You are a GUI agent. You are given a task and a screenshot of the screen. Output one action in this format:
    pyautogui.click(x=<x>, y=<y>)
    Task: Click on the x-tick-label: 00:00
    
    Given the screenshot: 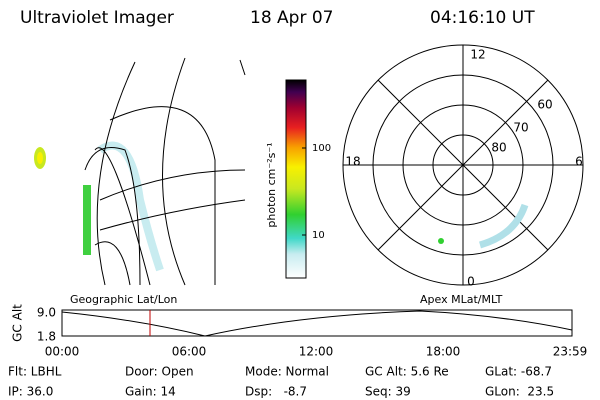 What is the action you would take?
    pyautogui.click(x=62, y=352)
    